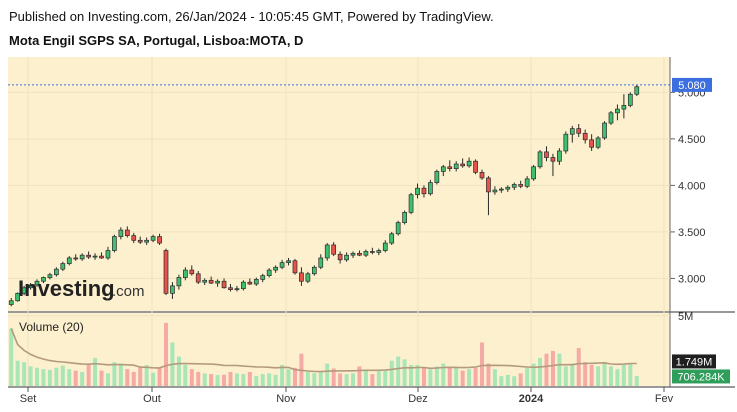 Image resolution: width=737 pixels, height=412 pixels. Describe the element at coordinates (323, 350) in the screenshot. I see `volume-average-line` at that location.